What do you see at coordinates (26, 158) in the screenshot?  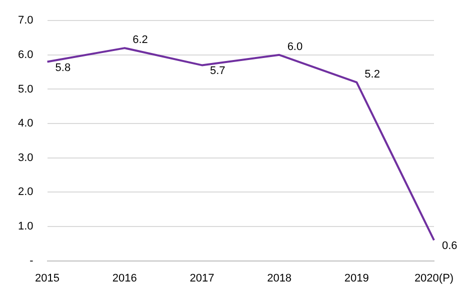 I see `y-tick-label: 3.0` at bounding box center [26, 158].